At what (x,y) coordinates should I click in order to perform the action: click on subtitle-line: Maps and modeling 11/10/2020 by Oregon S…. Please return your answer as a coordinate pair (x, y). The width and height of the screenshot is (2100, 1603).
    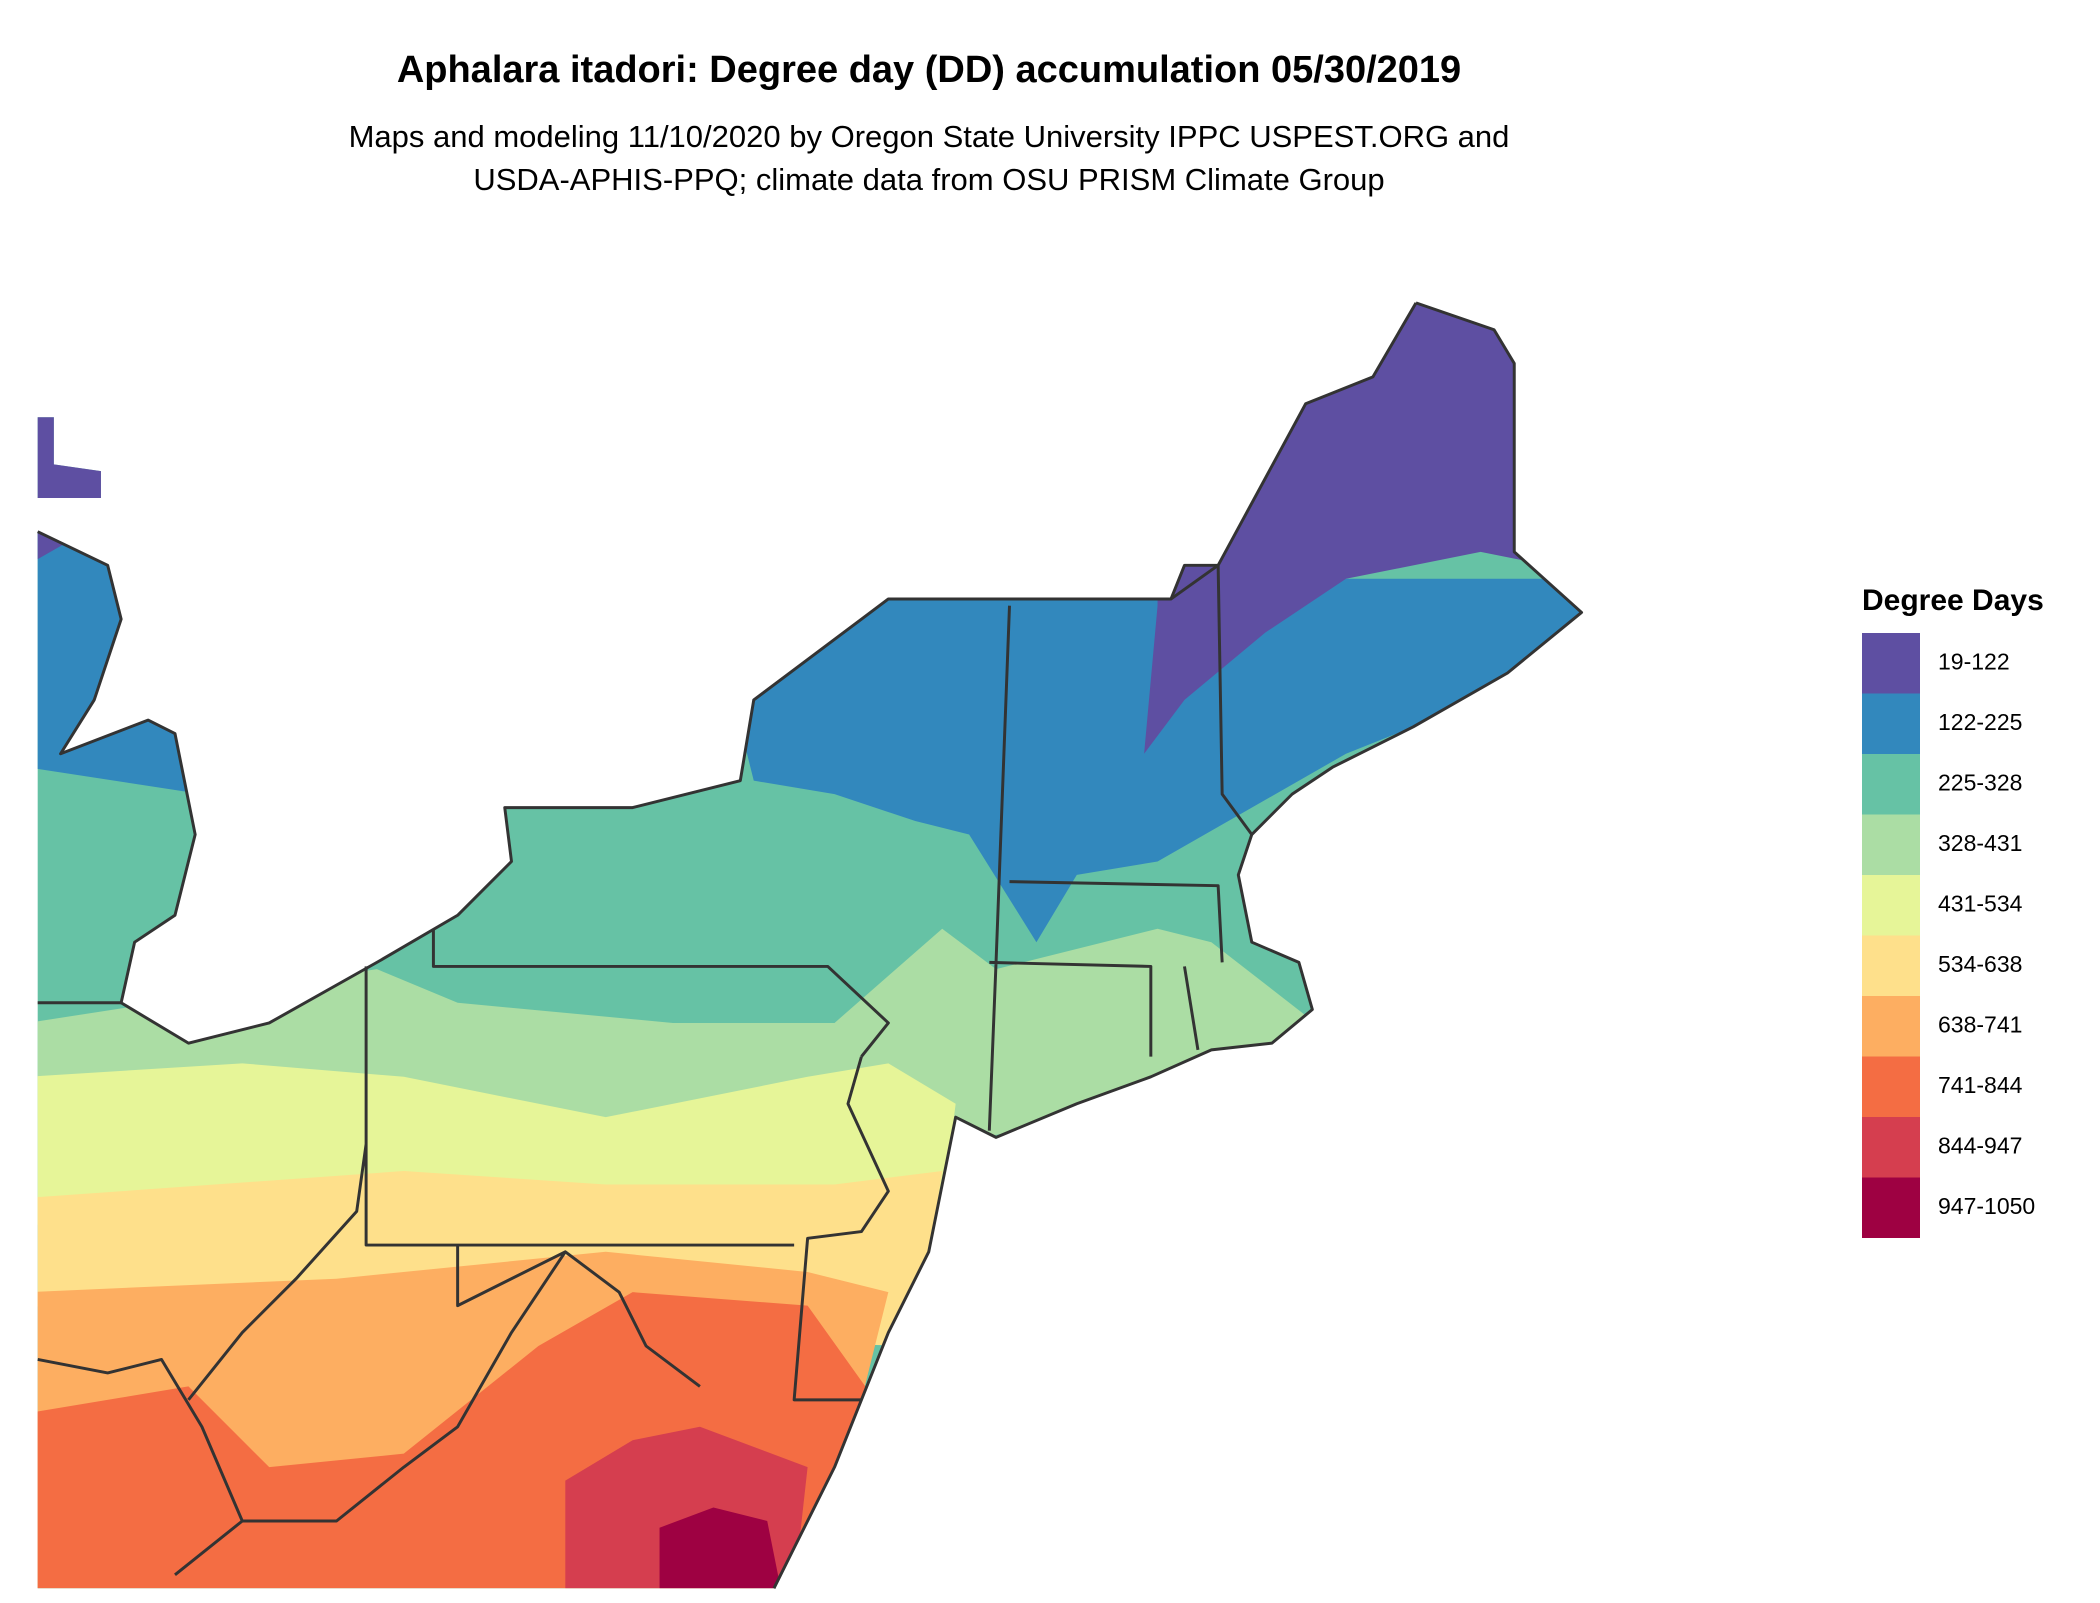
    Looking at the image, I should click on (929, 136).